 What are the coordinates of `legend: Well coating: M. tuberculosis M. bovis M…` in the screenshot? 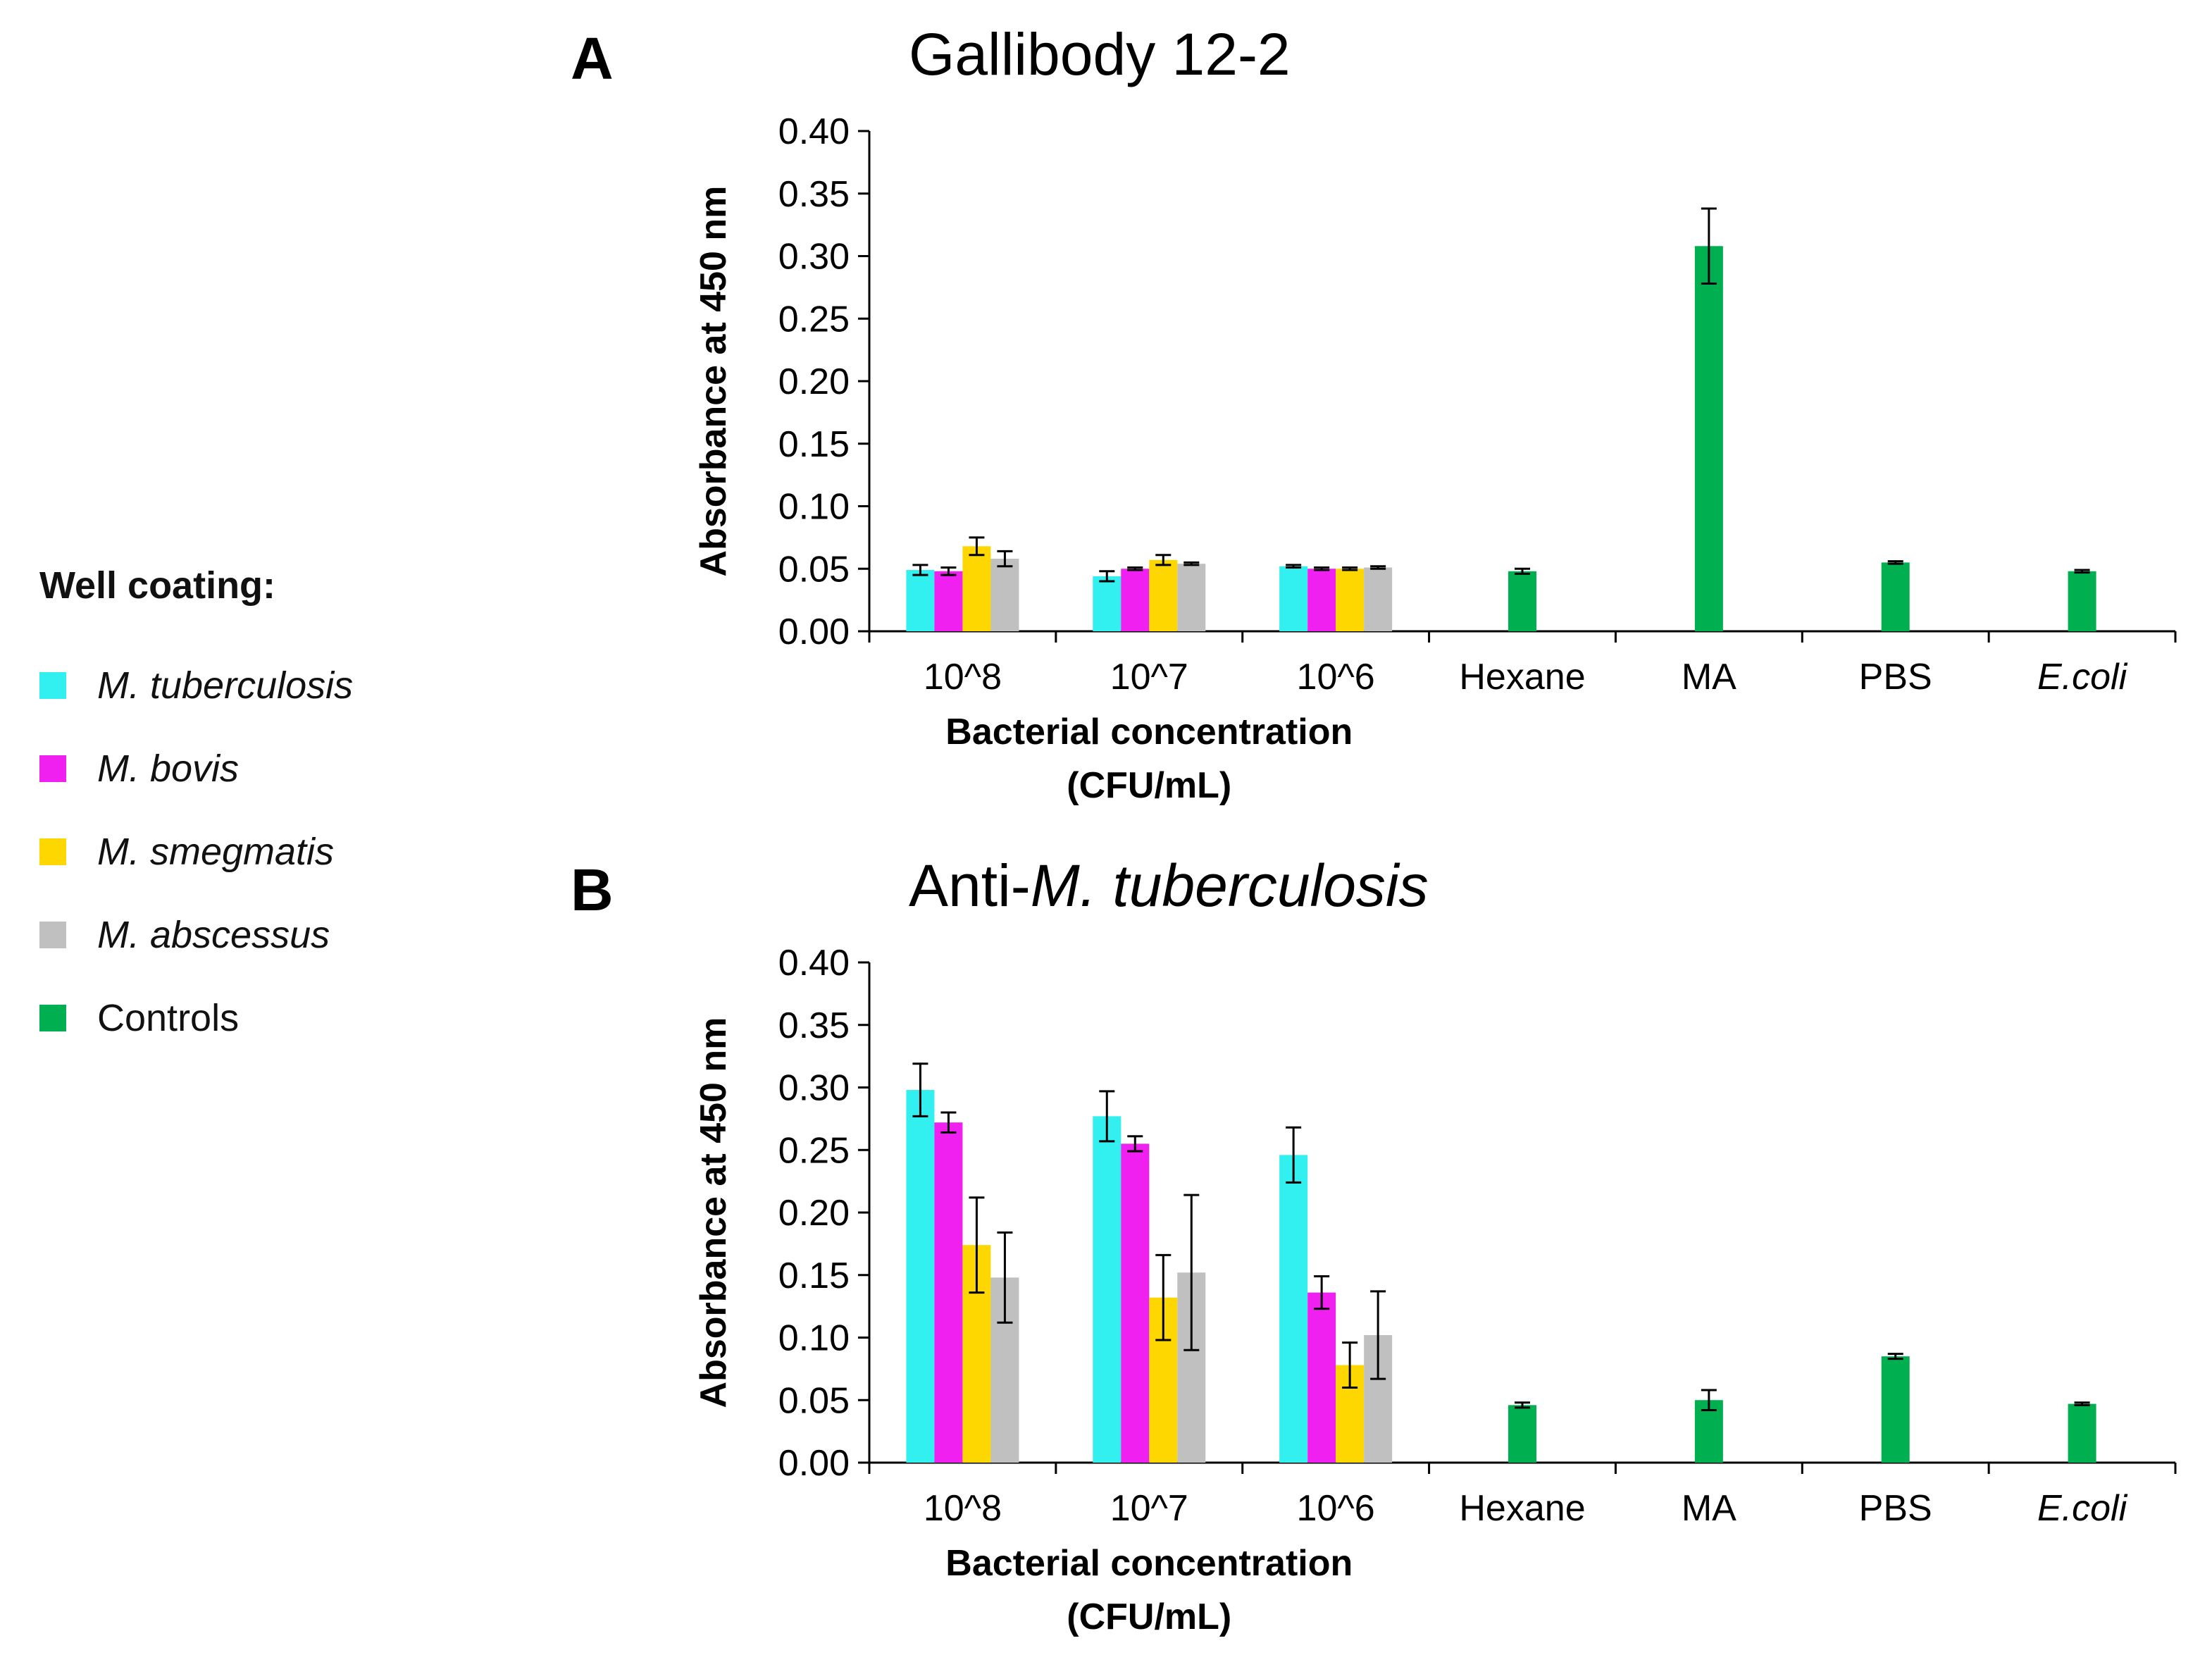 It's located at (293, 812).